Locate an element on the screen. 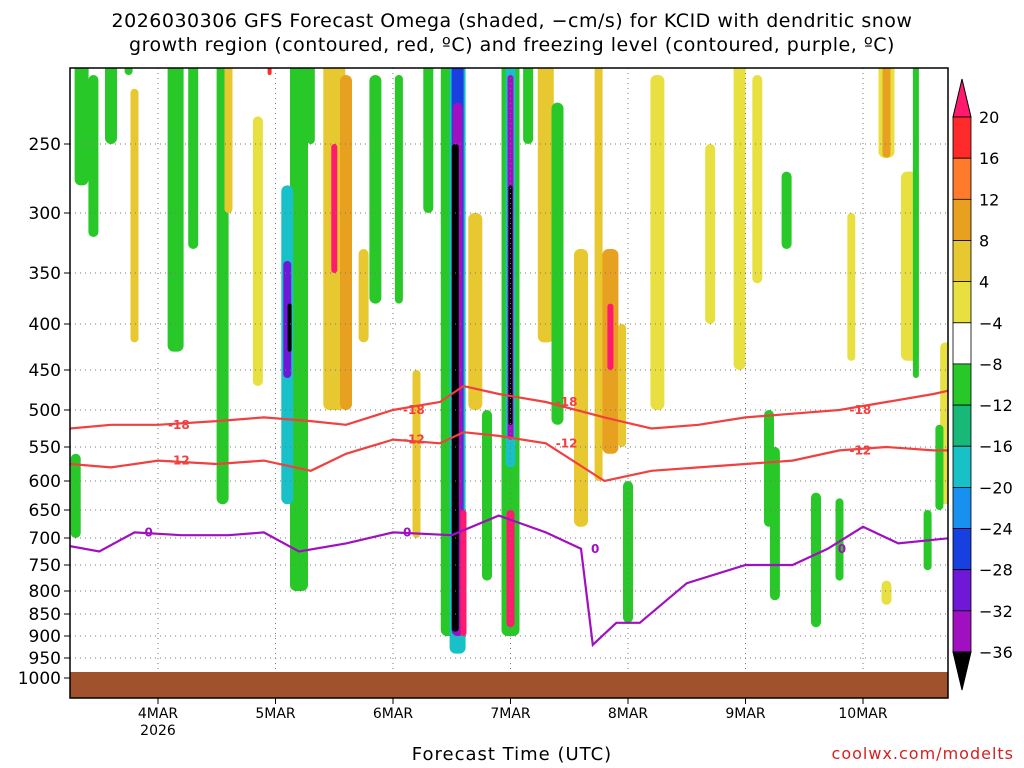 The width and height of the screenshot is (1024, 768). terrain is located at coordinates (509, 685).